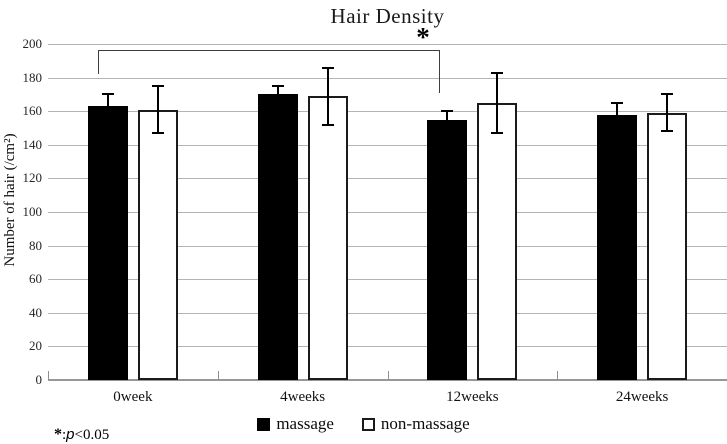 Image resolution: width=727 pixels, height=444 pixels. I want to click on bar-non-massage-4weeks, so click(327, 238).